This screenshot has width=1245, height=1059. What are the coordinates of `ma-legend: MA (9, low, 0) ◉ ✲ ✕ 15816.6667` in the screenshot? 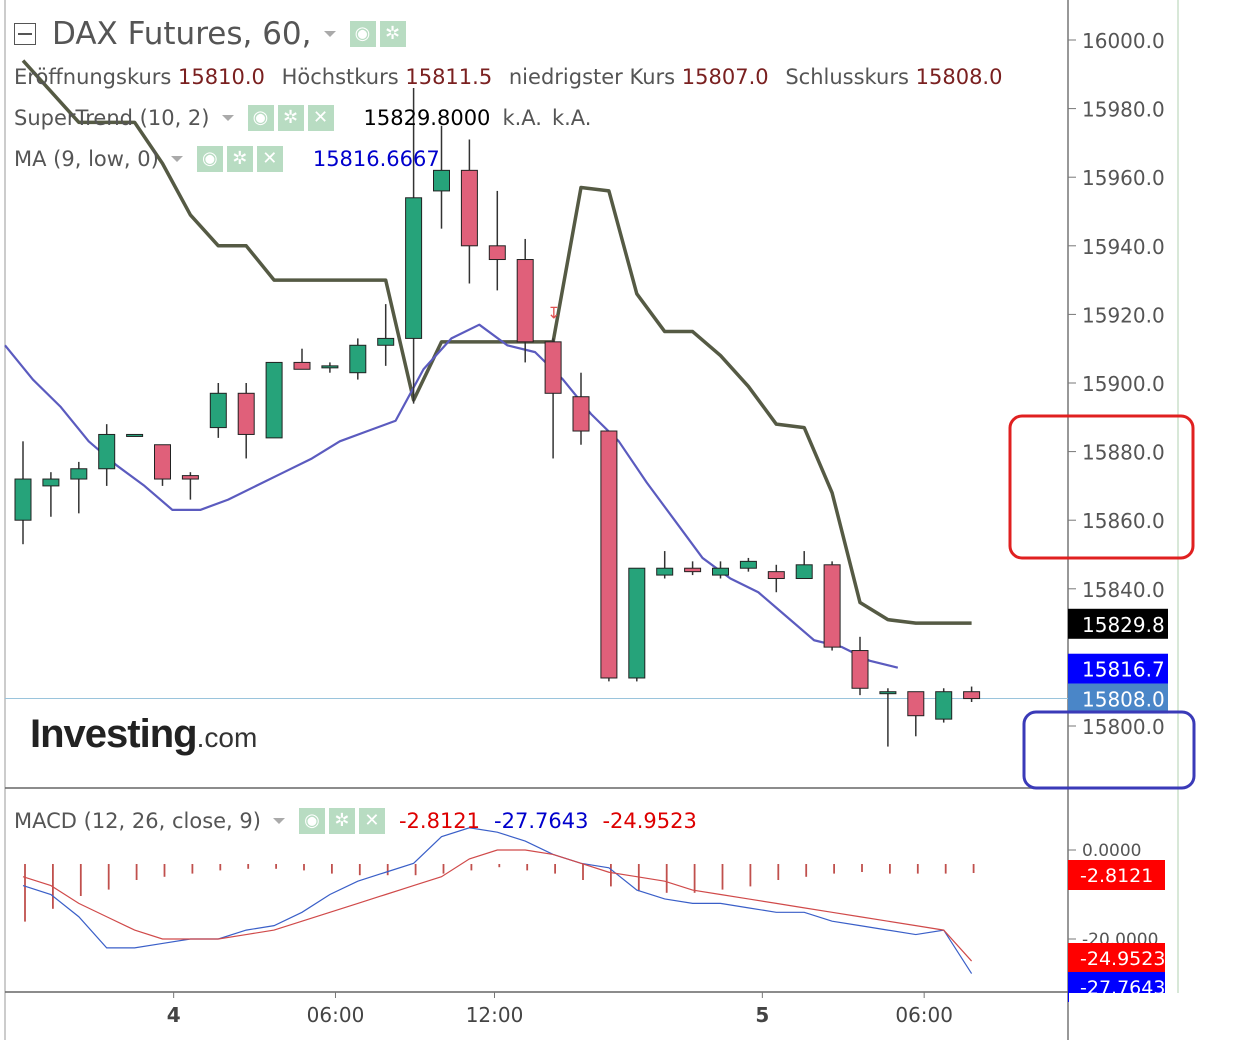 It's located at (227, 159).